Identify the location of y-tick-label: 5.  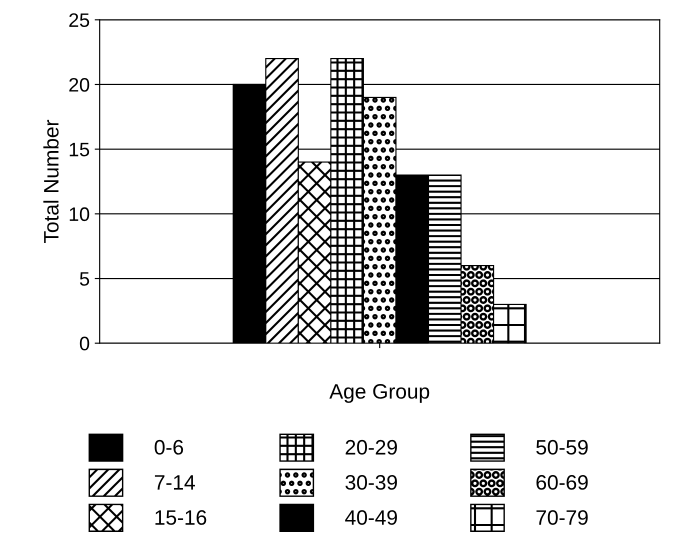
(85, 279).